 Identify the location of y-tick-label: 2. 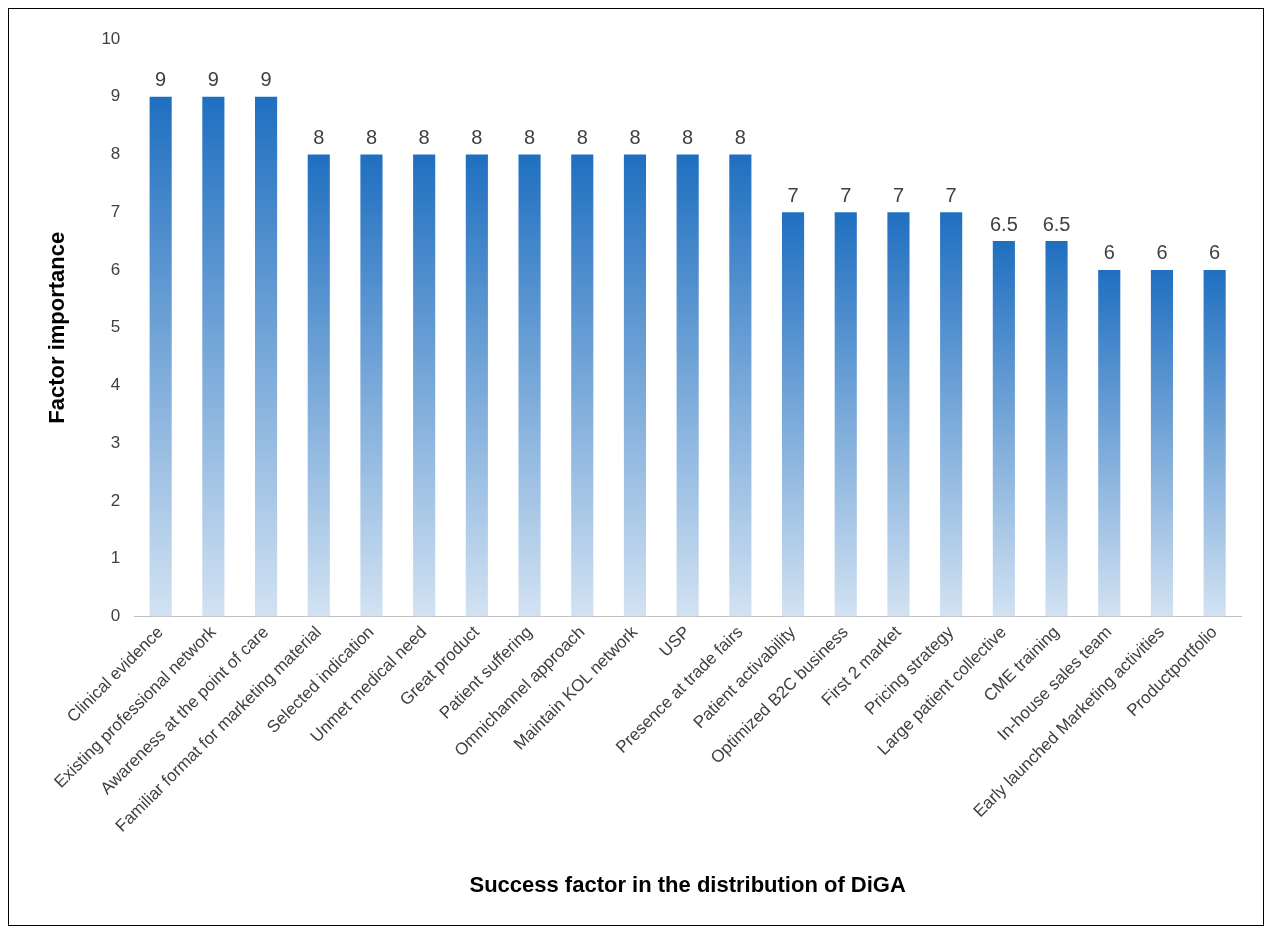
(115, 500).